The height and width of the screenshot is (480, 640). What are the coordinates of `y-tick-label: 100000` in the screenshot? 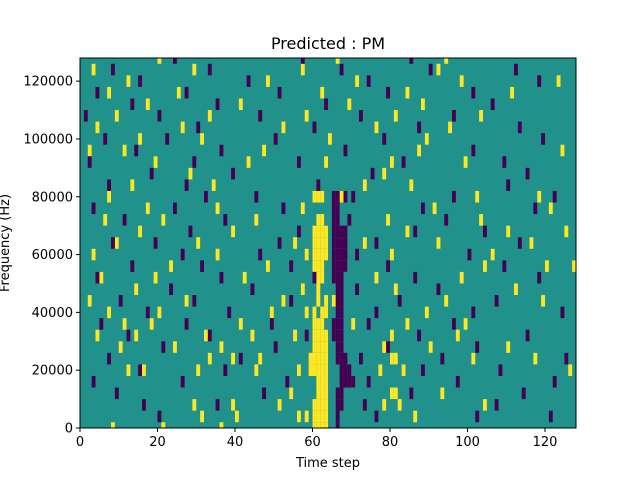 It's located at (48, 139).